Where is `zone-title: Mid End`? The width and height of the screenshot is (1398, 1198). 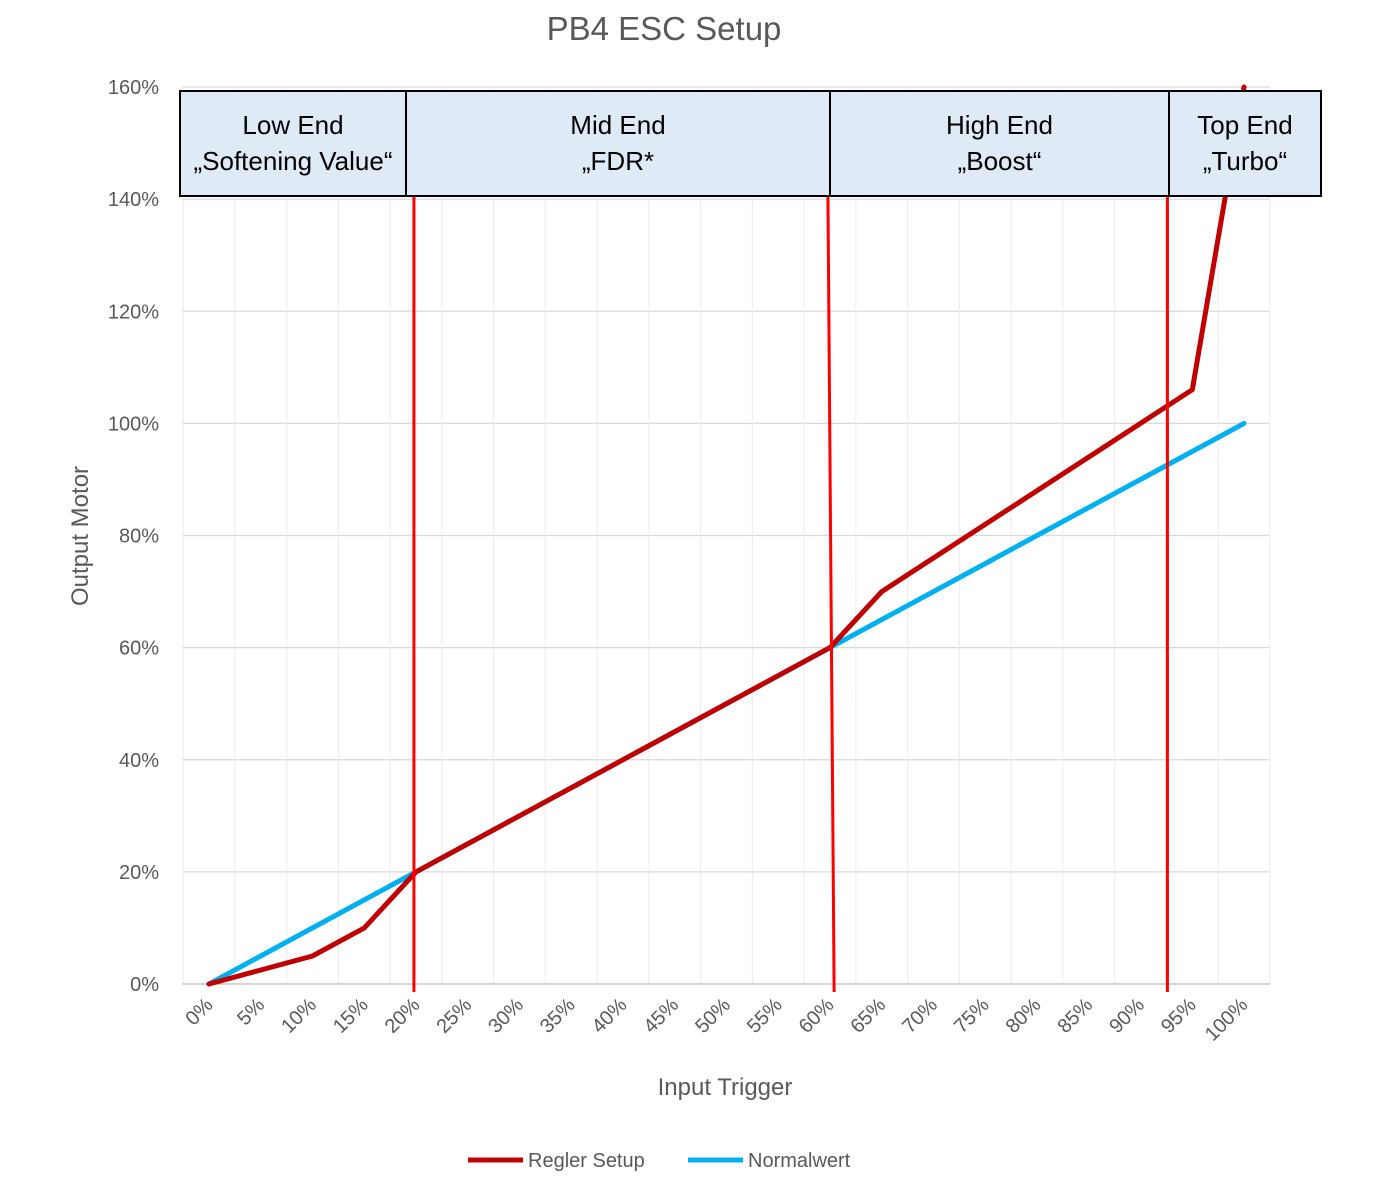 zone-title: Mid End is located at coordinates (617, 125).